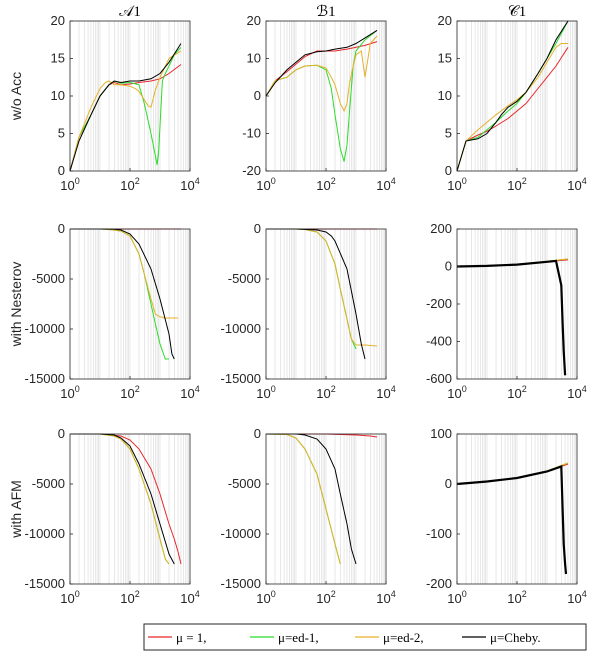  Describe the element at coordinates (298, 637) in the screenshot. I see `legend-label-ed1: μ=ed-1,` at that location.